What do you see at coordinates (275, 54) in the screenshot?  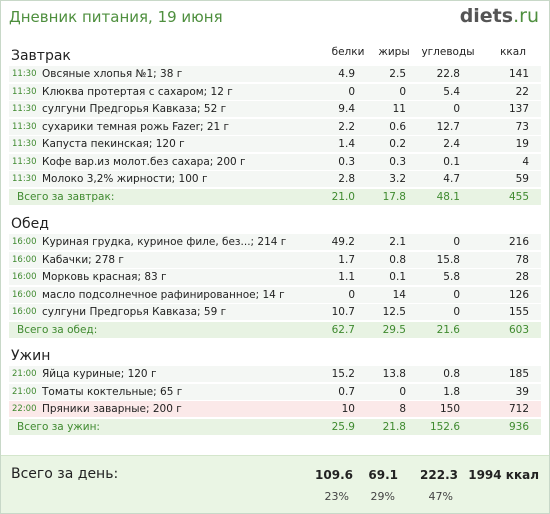 I see `column-headers: белки жиры углеводы ккал` at bounding box center [275, 54].